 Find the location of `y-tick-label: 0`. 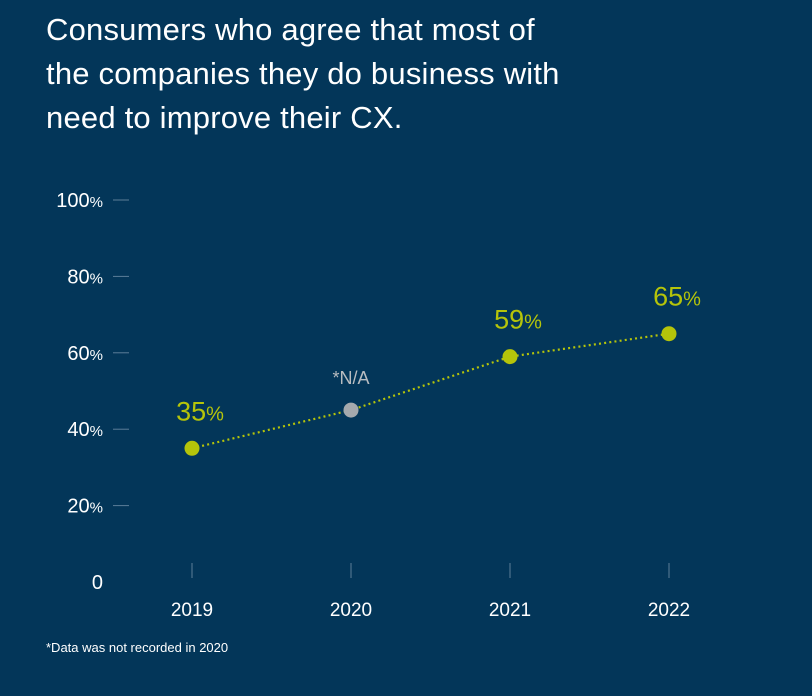

y-tick-label: 0 is located at coordinates (97, 583).